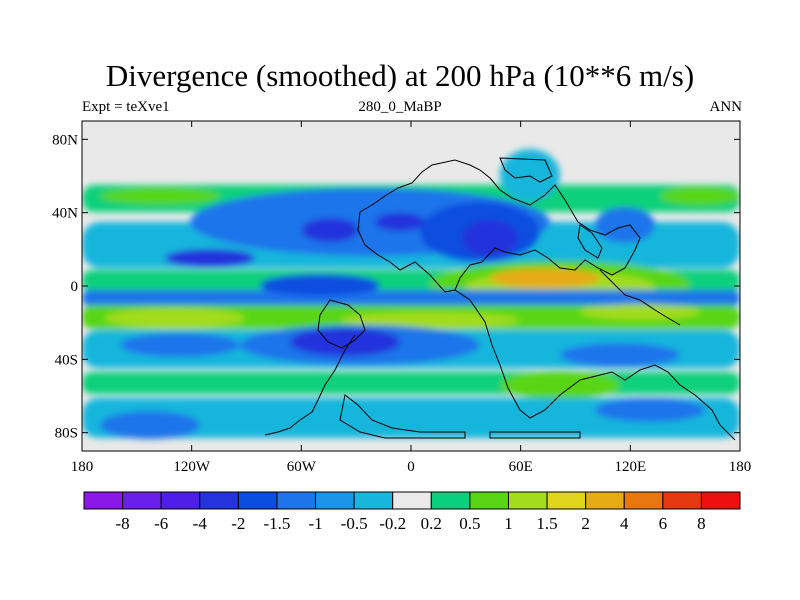 This screenshot has width=800, height=600. Describe the element at coordinates (400, 107) in the screenshot. I see `run-label: 280_0_MaBP` at that location.